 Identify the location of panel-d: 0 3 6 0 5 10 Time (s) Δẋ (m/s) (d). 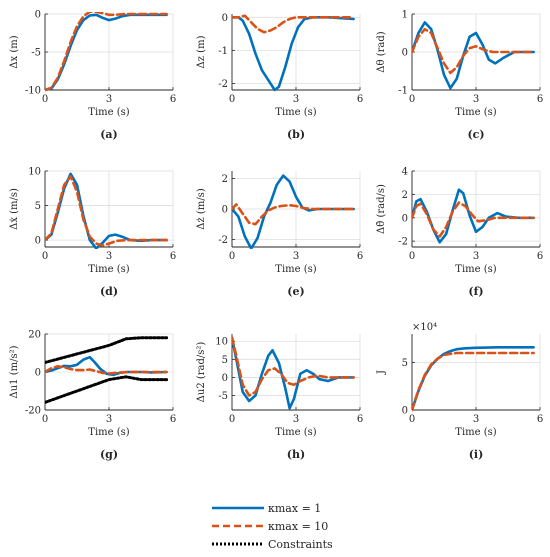
(92, 233).